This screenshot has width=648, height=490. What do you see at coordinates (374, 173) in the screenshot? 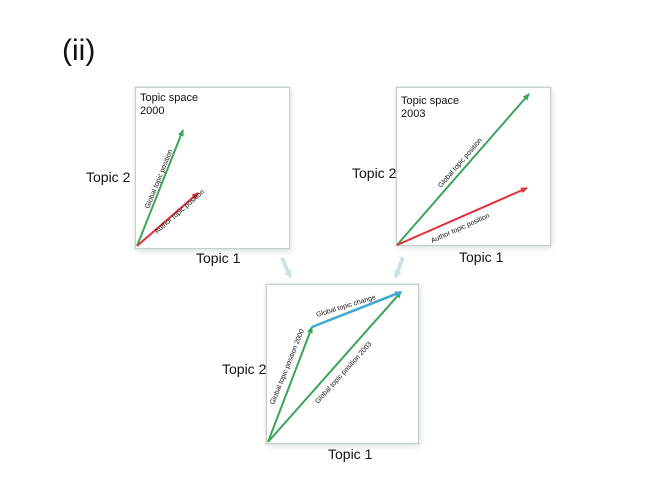
I see `topic-space-2003-y-axis-label: Topic 2` at bounding box center [374, 173].